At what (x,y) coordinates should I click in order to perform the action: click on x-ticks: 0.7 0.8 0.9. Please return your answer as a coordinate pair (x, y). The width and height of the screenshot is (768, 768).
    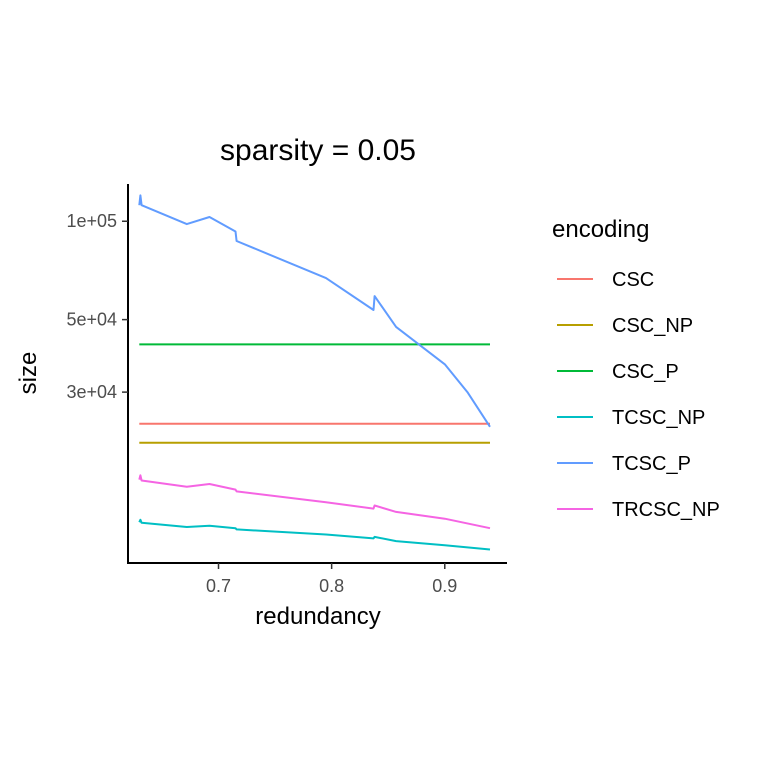
    Looking at the image, I should click on (331, 579).